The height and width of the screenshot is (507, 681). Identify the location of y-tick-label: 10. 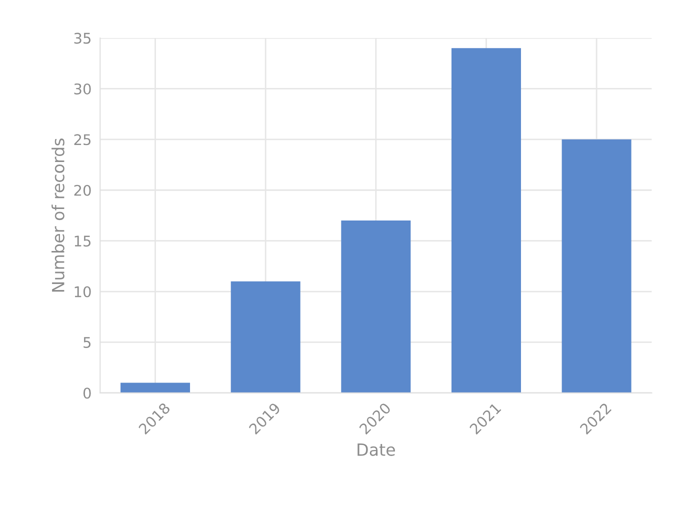
(82, 292).